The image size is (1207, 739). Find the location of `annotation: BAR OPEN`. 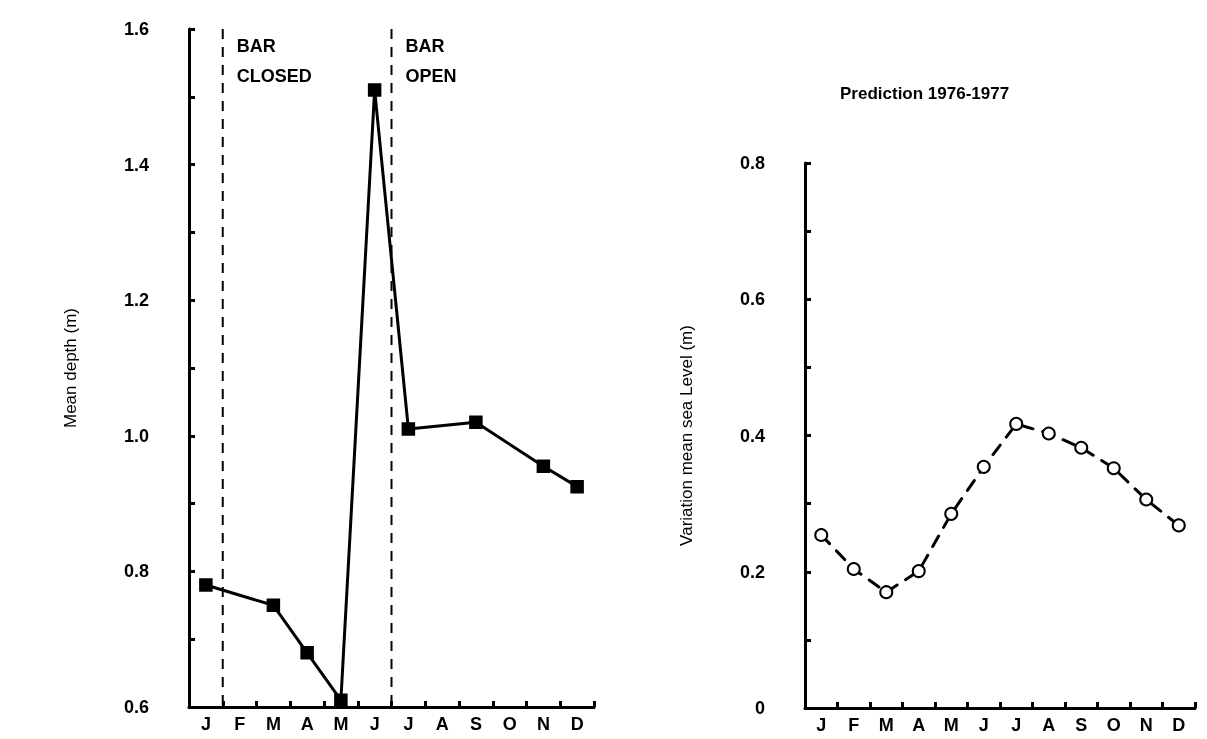

annotation: BAR OPEN is located at coordinates (431, 61).